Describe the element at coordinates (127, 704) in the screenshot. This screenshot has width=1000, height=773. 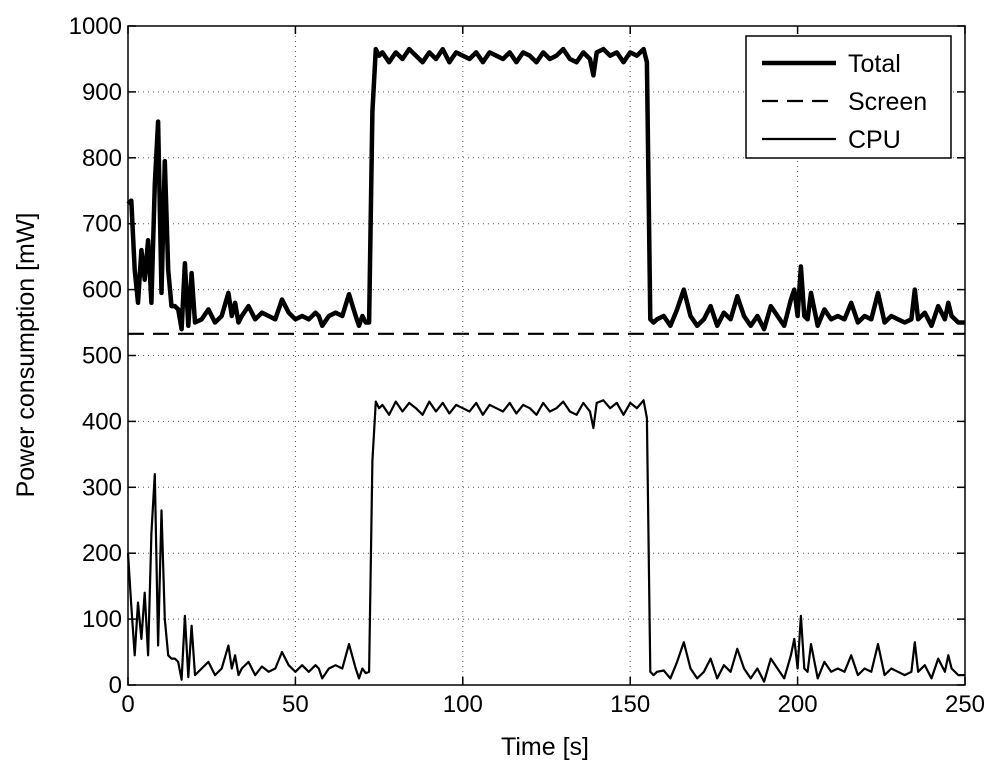
I see `x-tick-label: 0` at that location.